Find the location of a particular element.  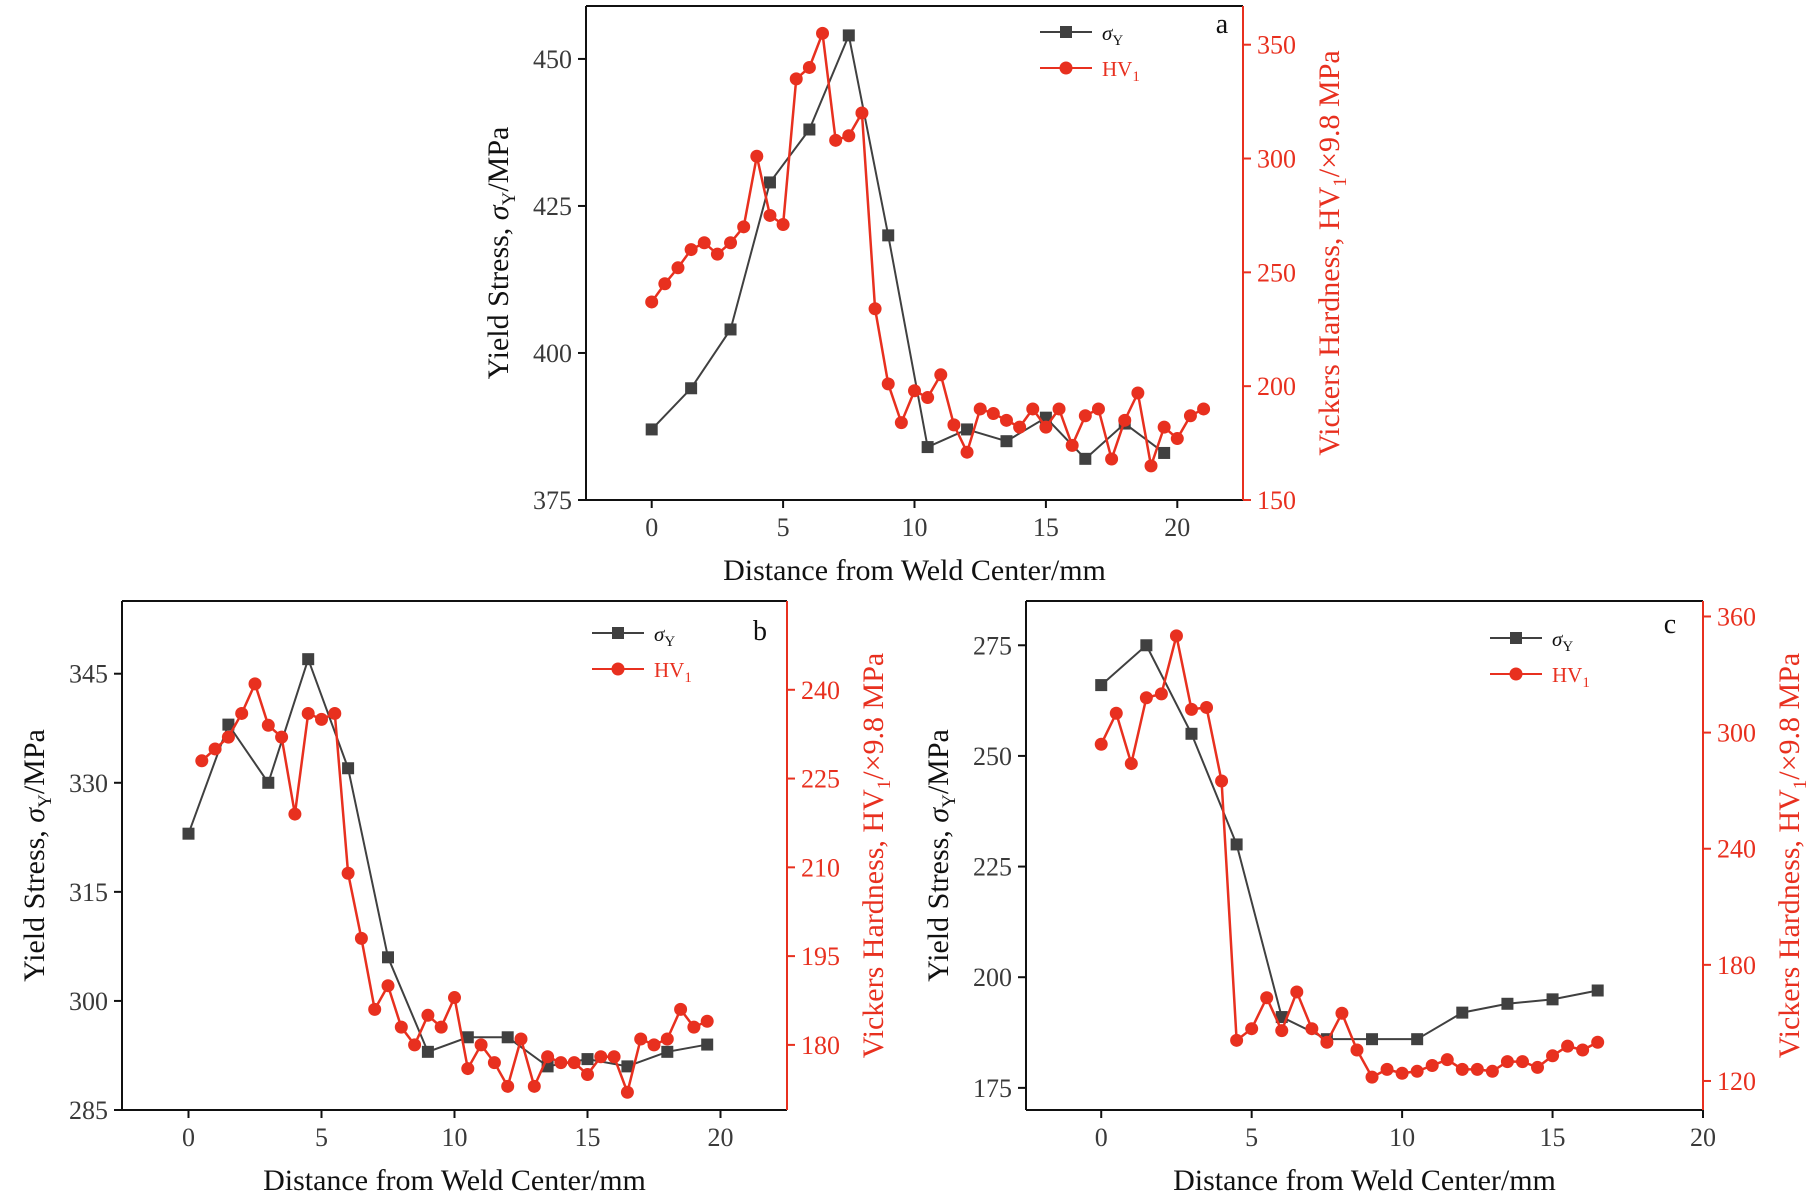

y-right-tick-label: 150 is located at coordinates (1276, 500).